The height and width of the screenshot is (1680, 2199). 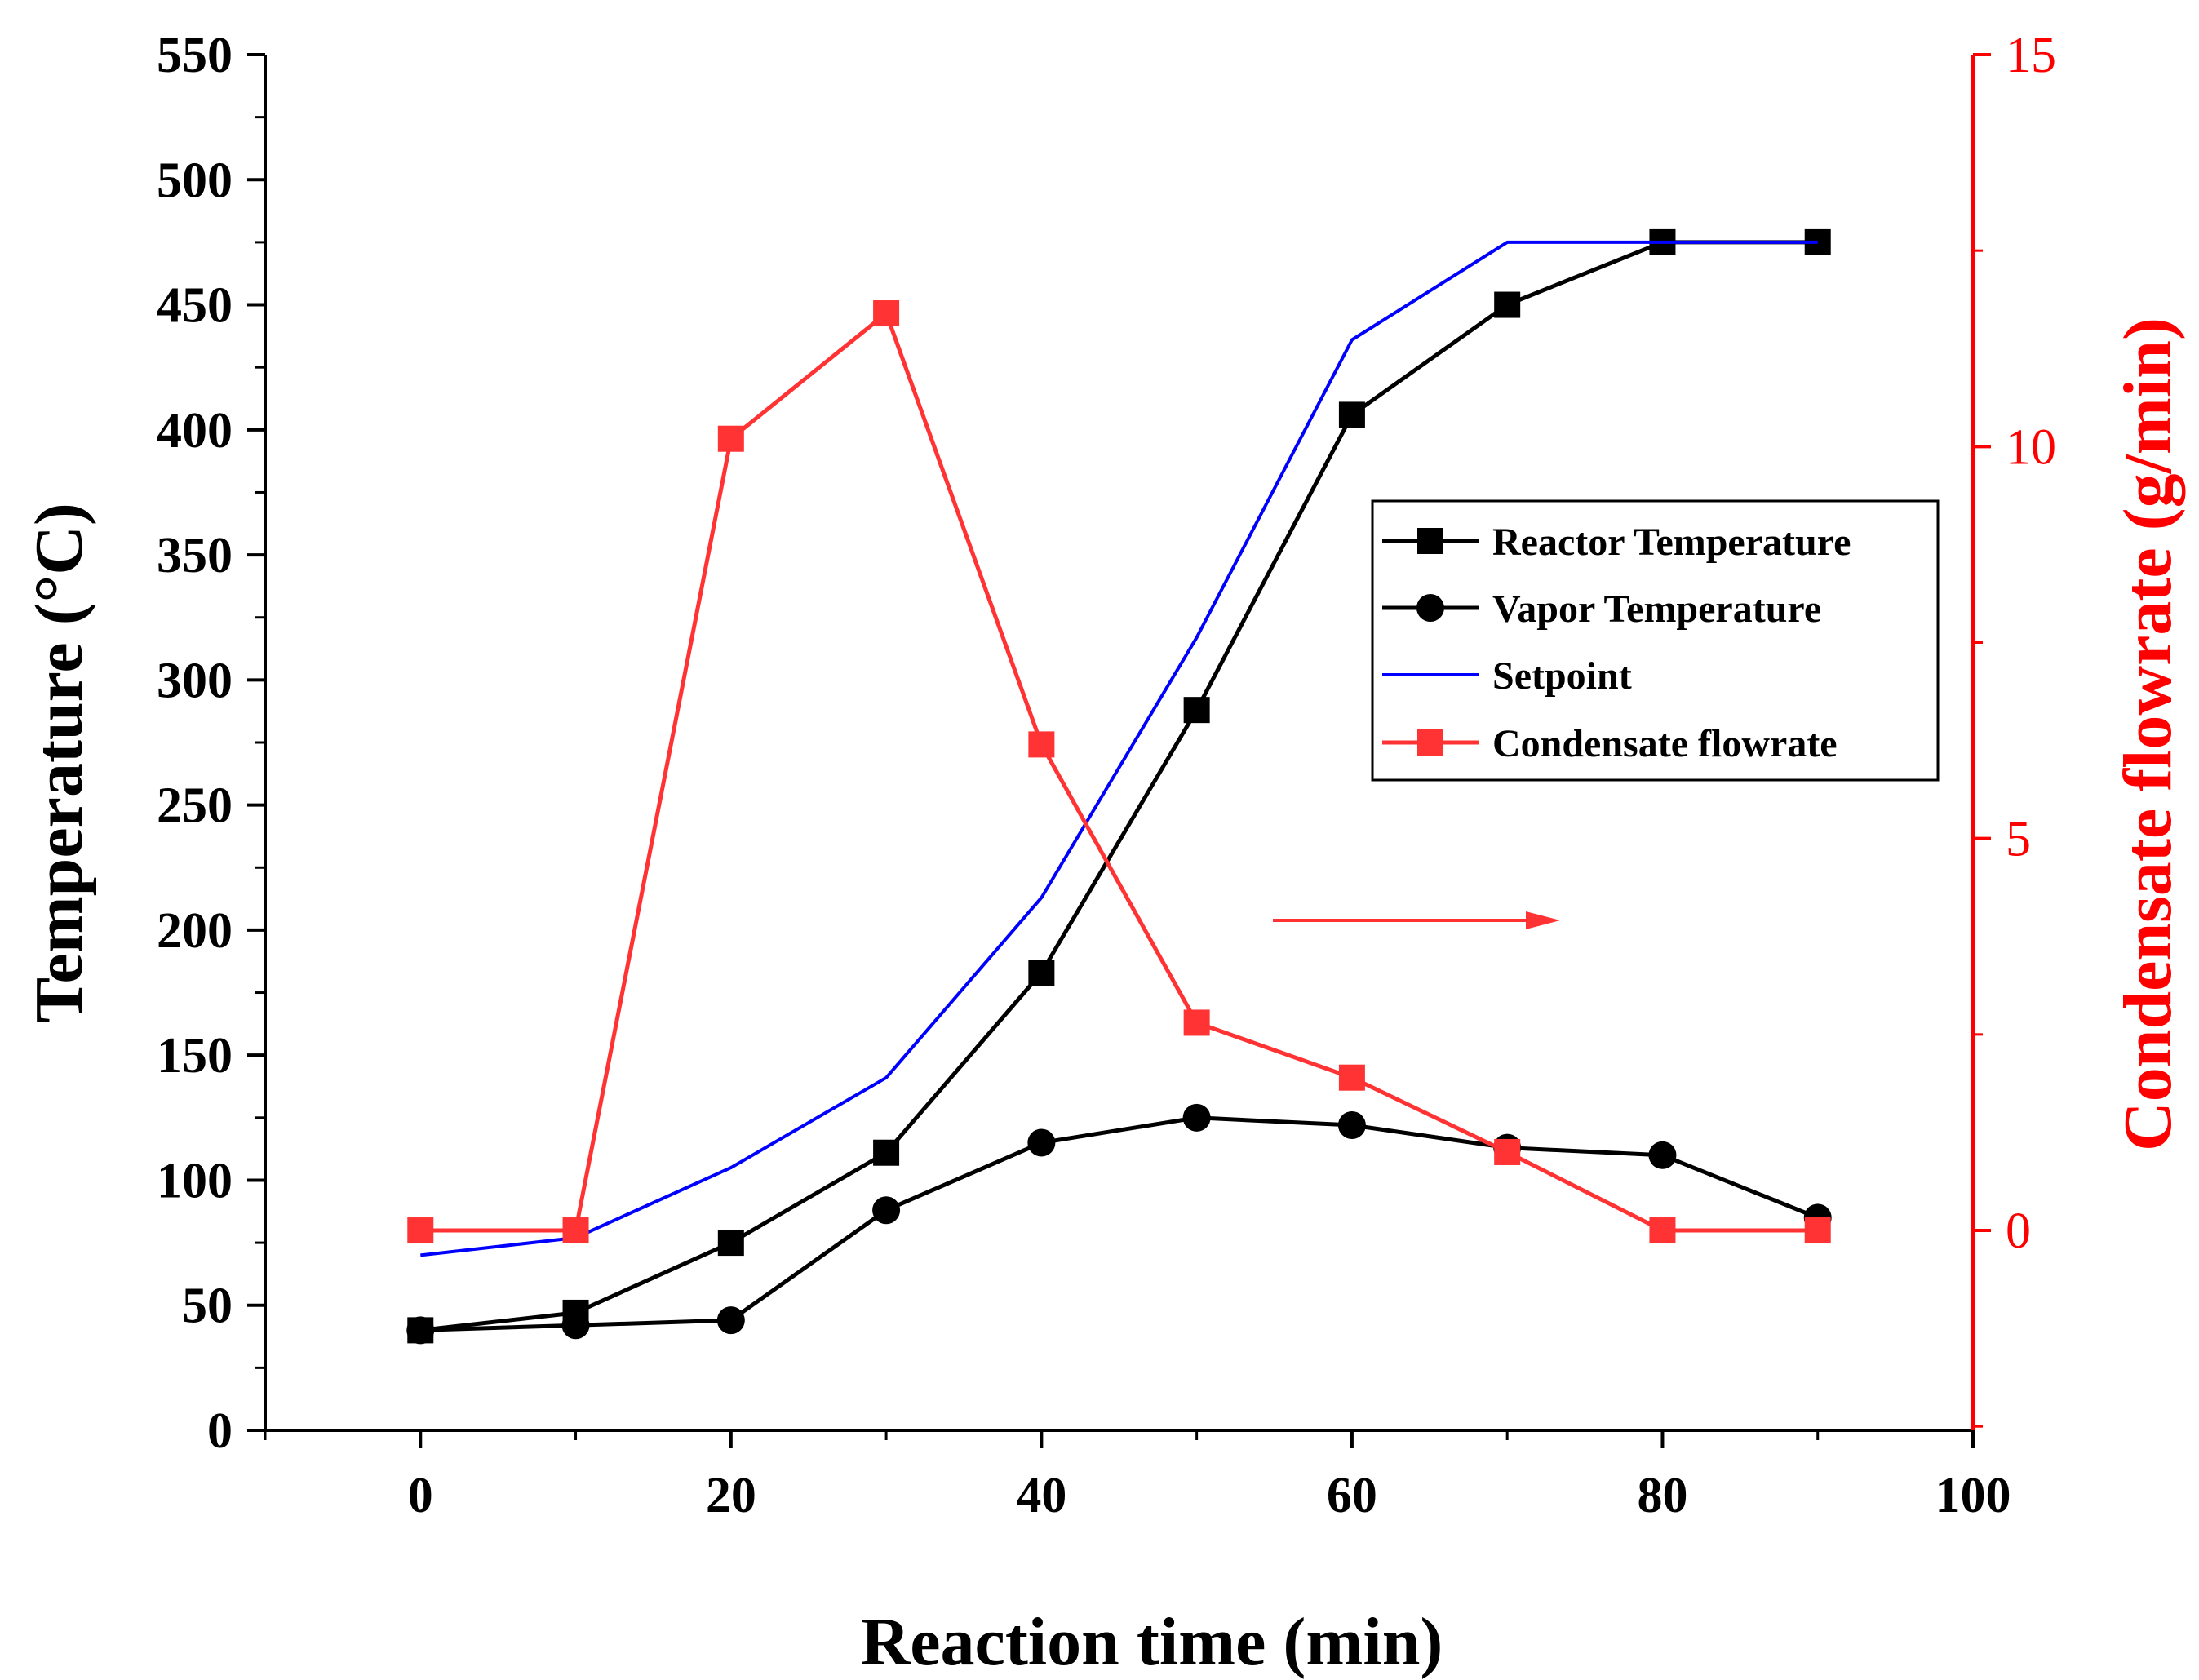 What do you see at coordinates (195, 555) in the screenshot?
I see `y-tick-label: 350` at bounding box center [195, 555].